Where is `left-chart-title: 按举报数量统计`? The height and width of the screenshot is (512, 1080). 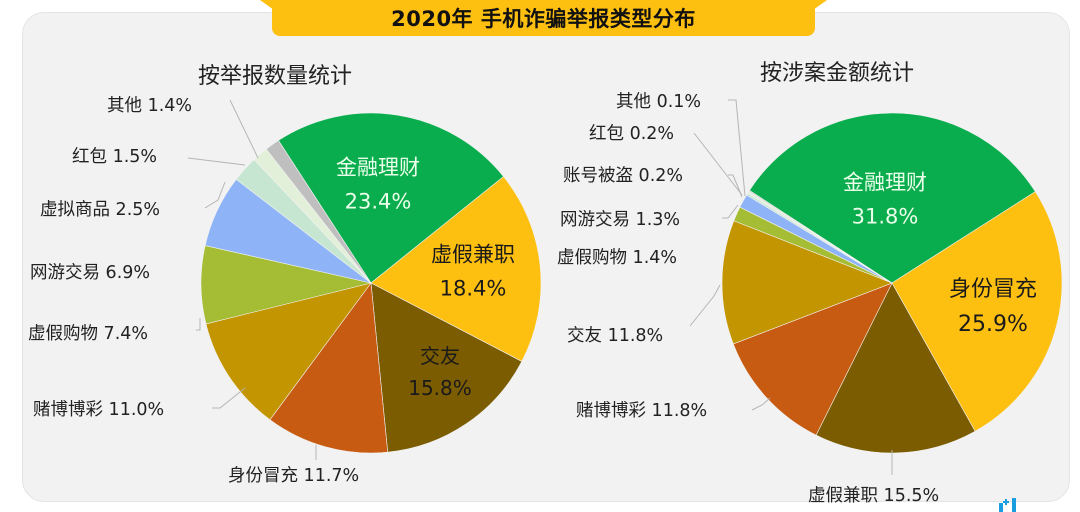
left-chart-title: 按举报数量统计 is located at coordinates (275, 76).